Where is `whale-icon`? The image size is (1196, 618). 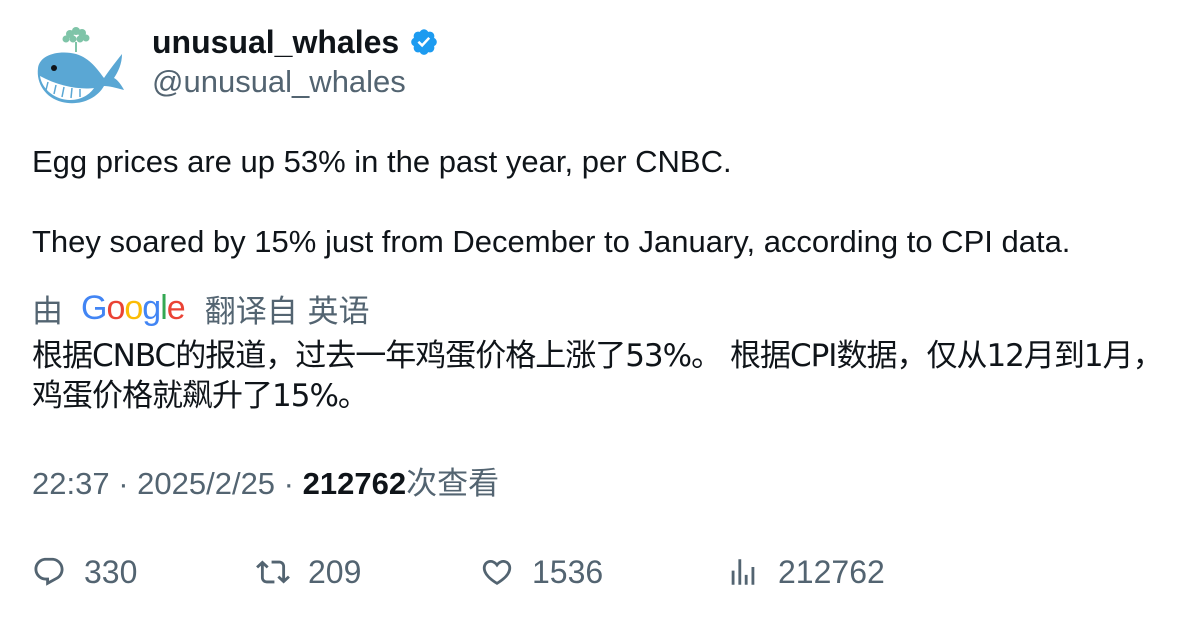
whale-icon is located at coordinates (80, 65).